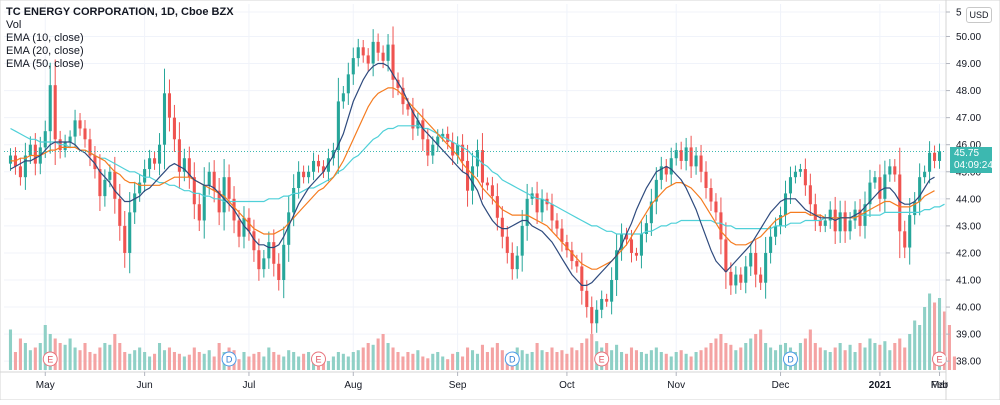 This screenshot has width=1000, height=405. I want to click on x-tick-label: Sep, so click(458, 385).